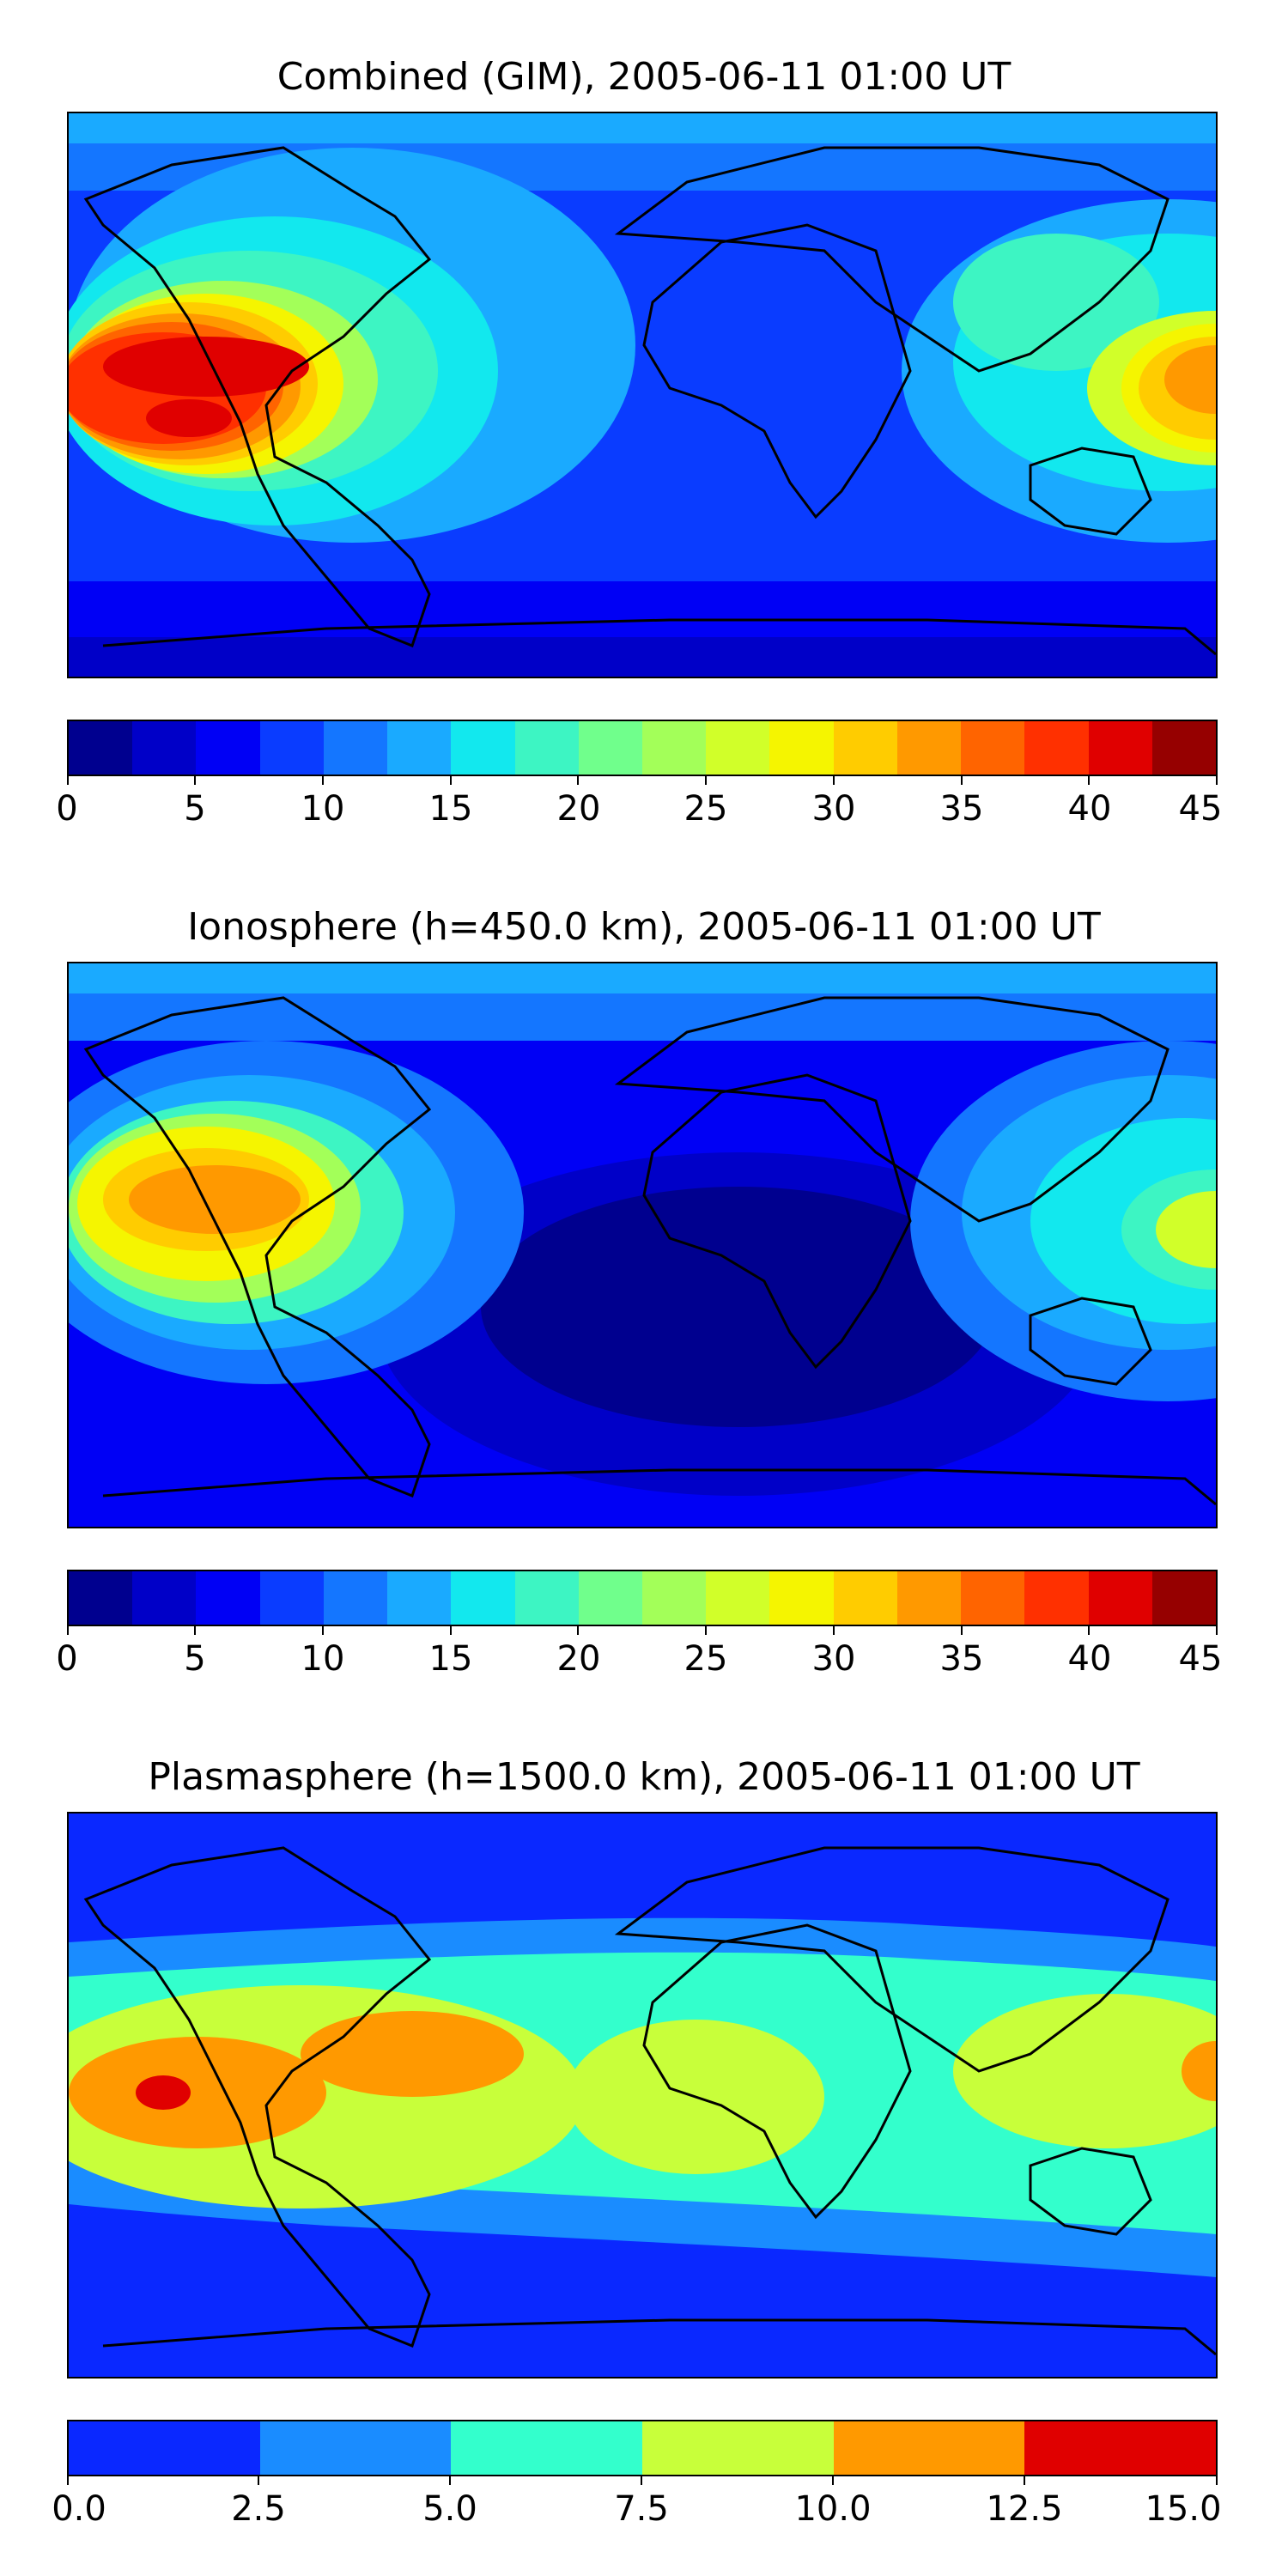 The width and height of the screenshot is (1288, 2576). I want to click on tick-label: 25, so click(705, 1659).